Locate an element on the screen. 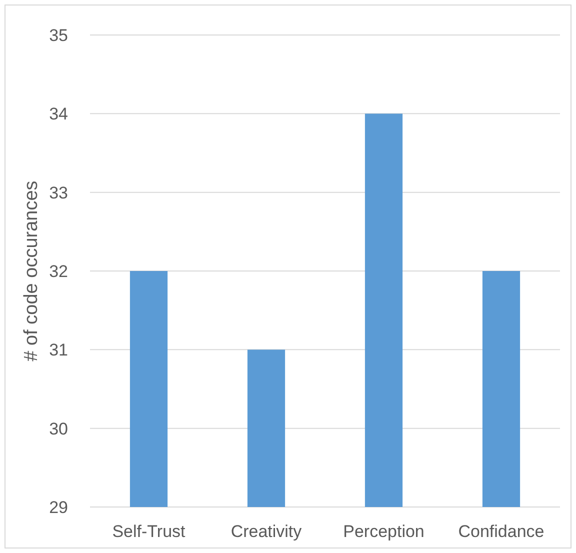 The image size is (576, 553). y-tick-label: 35 is located at coordinates (58, 35).